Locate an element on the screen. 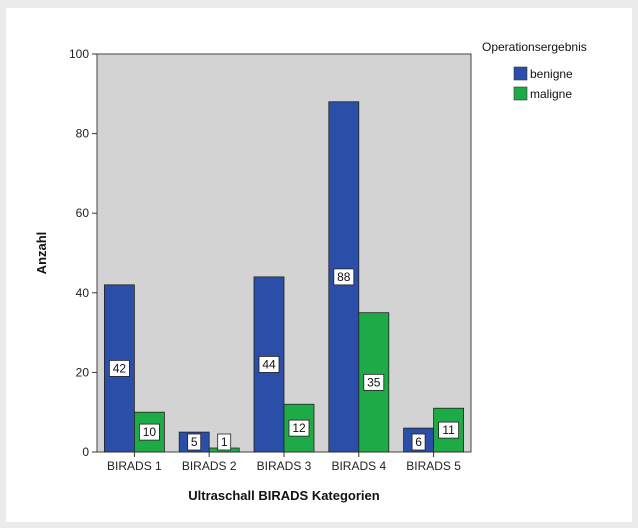 This screenshot has height=528, width=638. data-label-group: 12 is located at coordinates (299, 428).